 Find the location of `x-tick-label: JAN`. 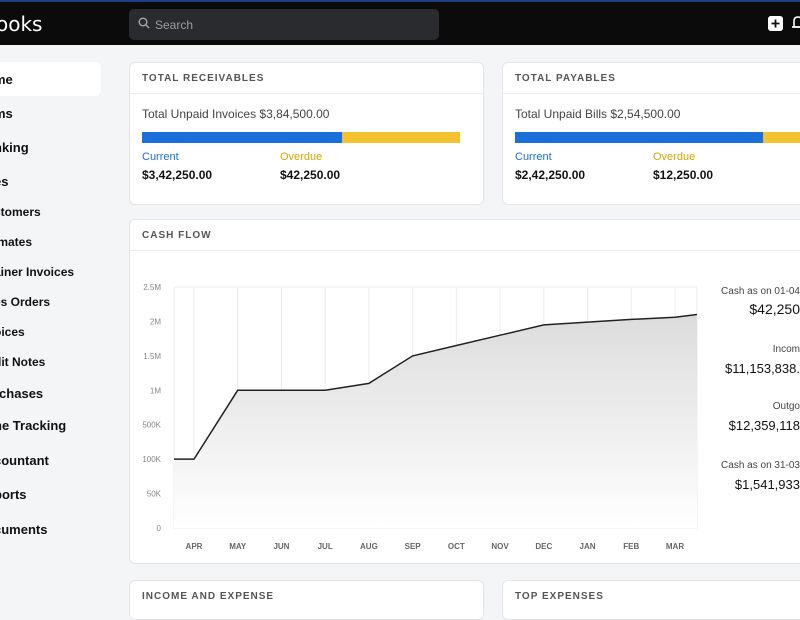

x-tick-label: JAN is located at coordinates (588, 546).